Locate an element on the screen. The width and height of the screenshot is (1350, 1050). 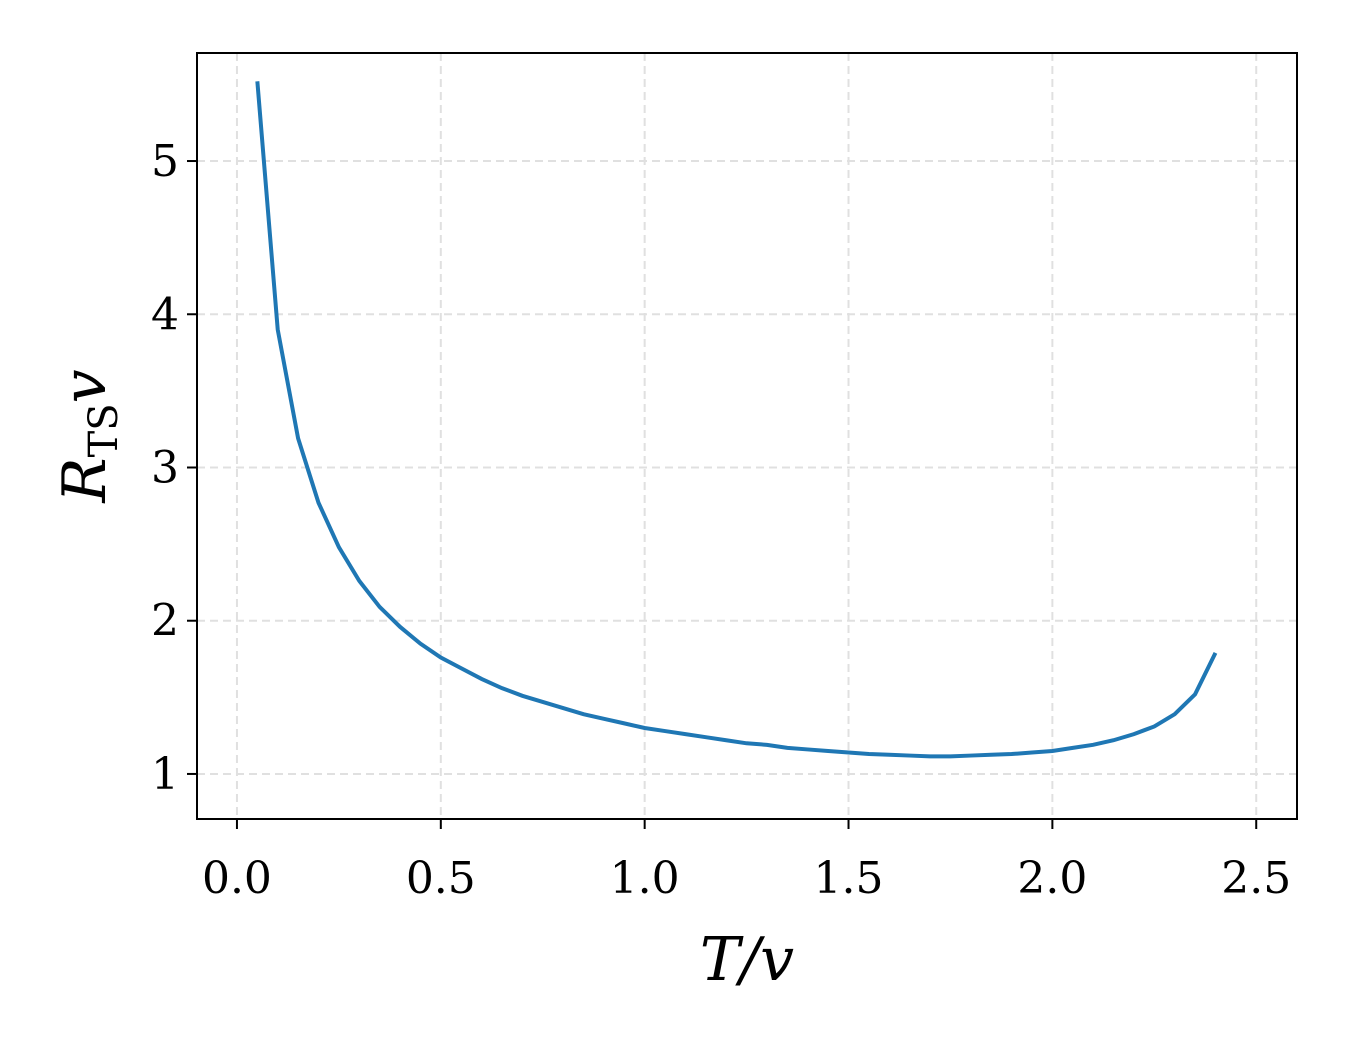
y-tick-label: 5 is located at coordinates (165, 161).